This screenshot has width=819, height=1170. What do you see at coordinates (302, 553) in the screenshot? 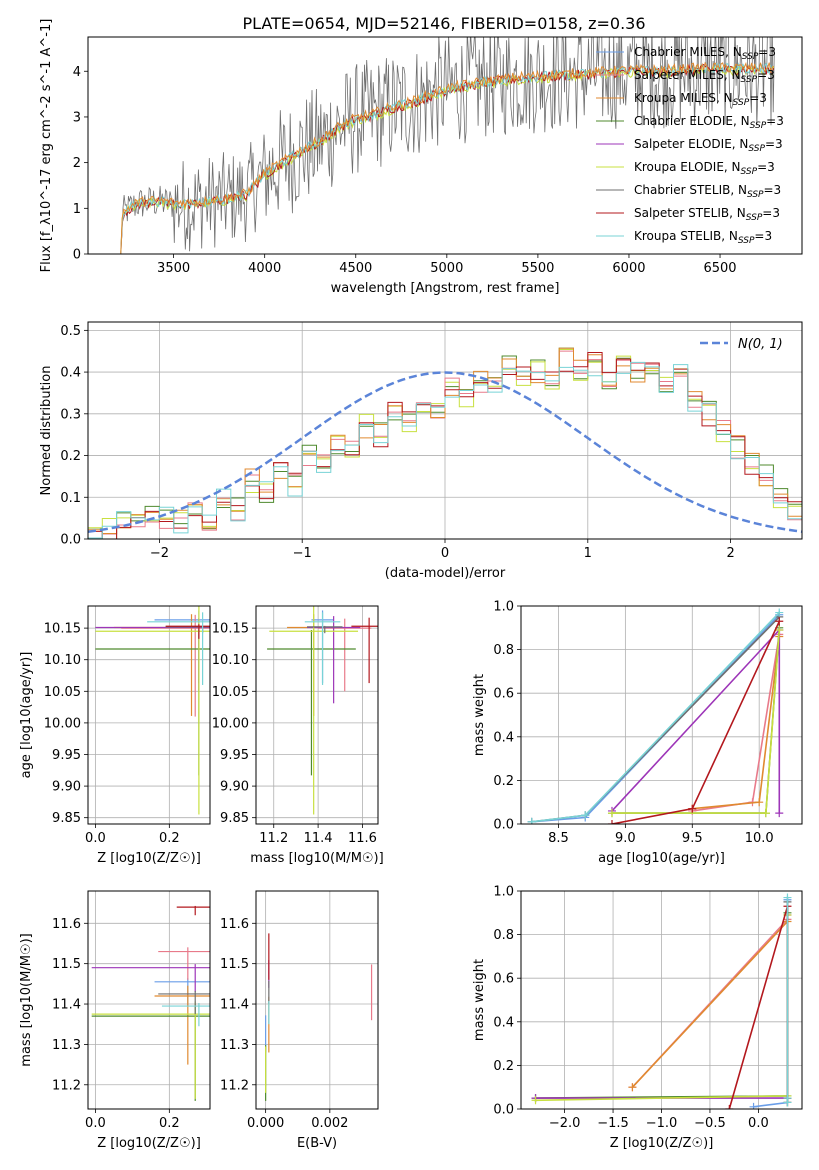
I see `x-tick-label: −1` at bounding box center [302, 553].